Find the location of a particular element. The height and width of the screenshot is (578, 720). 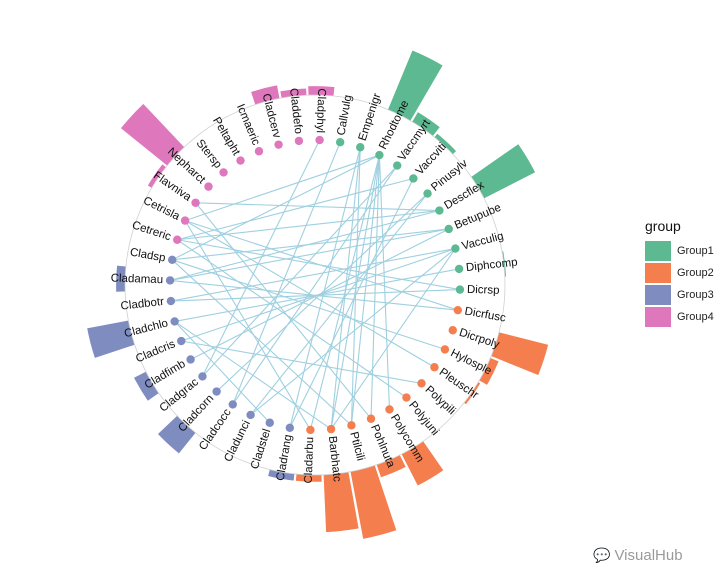

edge-cladstel-cladchlo is located at coordinates (222, 372).